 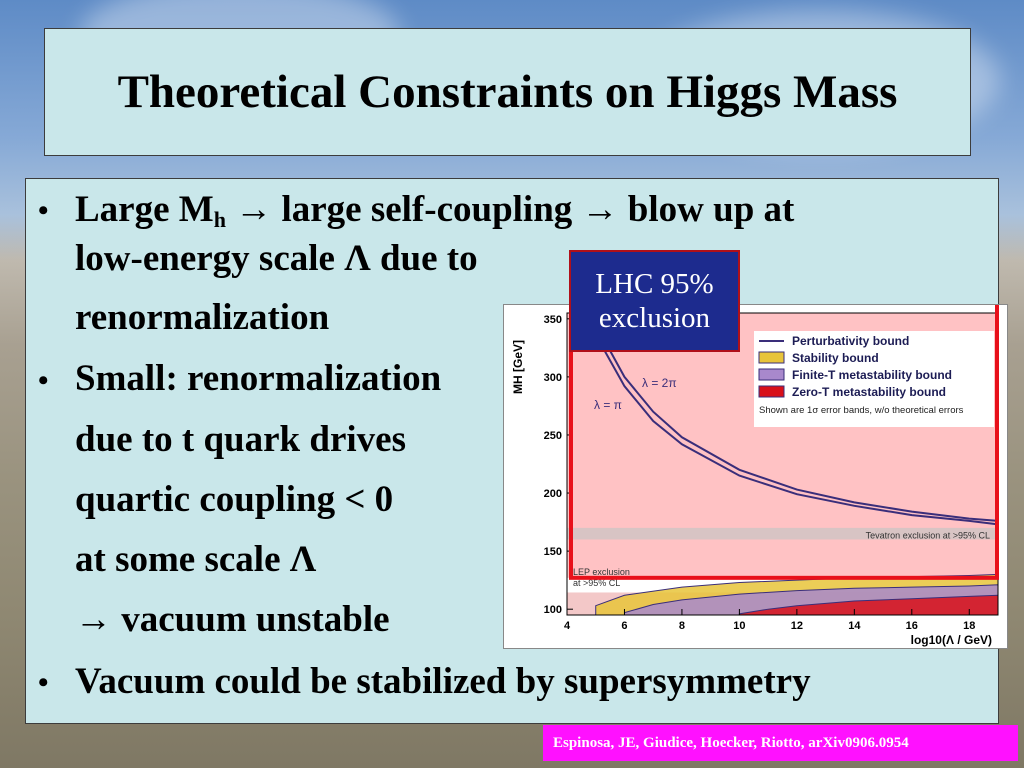 What do you see at coordinates (654, 318) in the screenshot?
I see `lhc-label-line-2: exclusion` at bounding box center [654, 318].